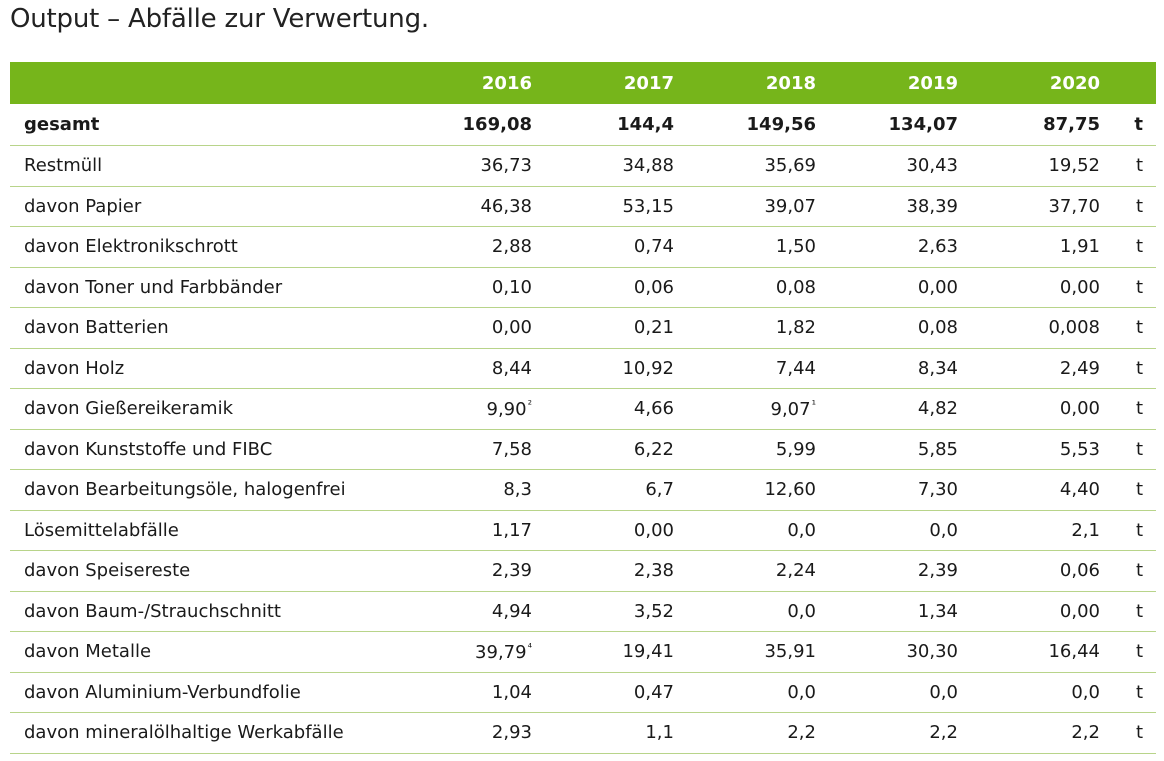 The width and height of the screenshot is (1164, 761). Describe the element at coordinates (200, 328) in the screenshot. I see `row-label: davon Batterien` at that location.